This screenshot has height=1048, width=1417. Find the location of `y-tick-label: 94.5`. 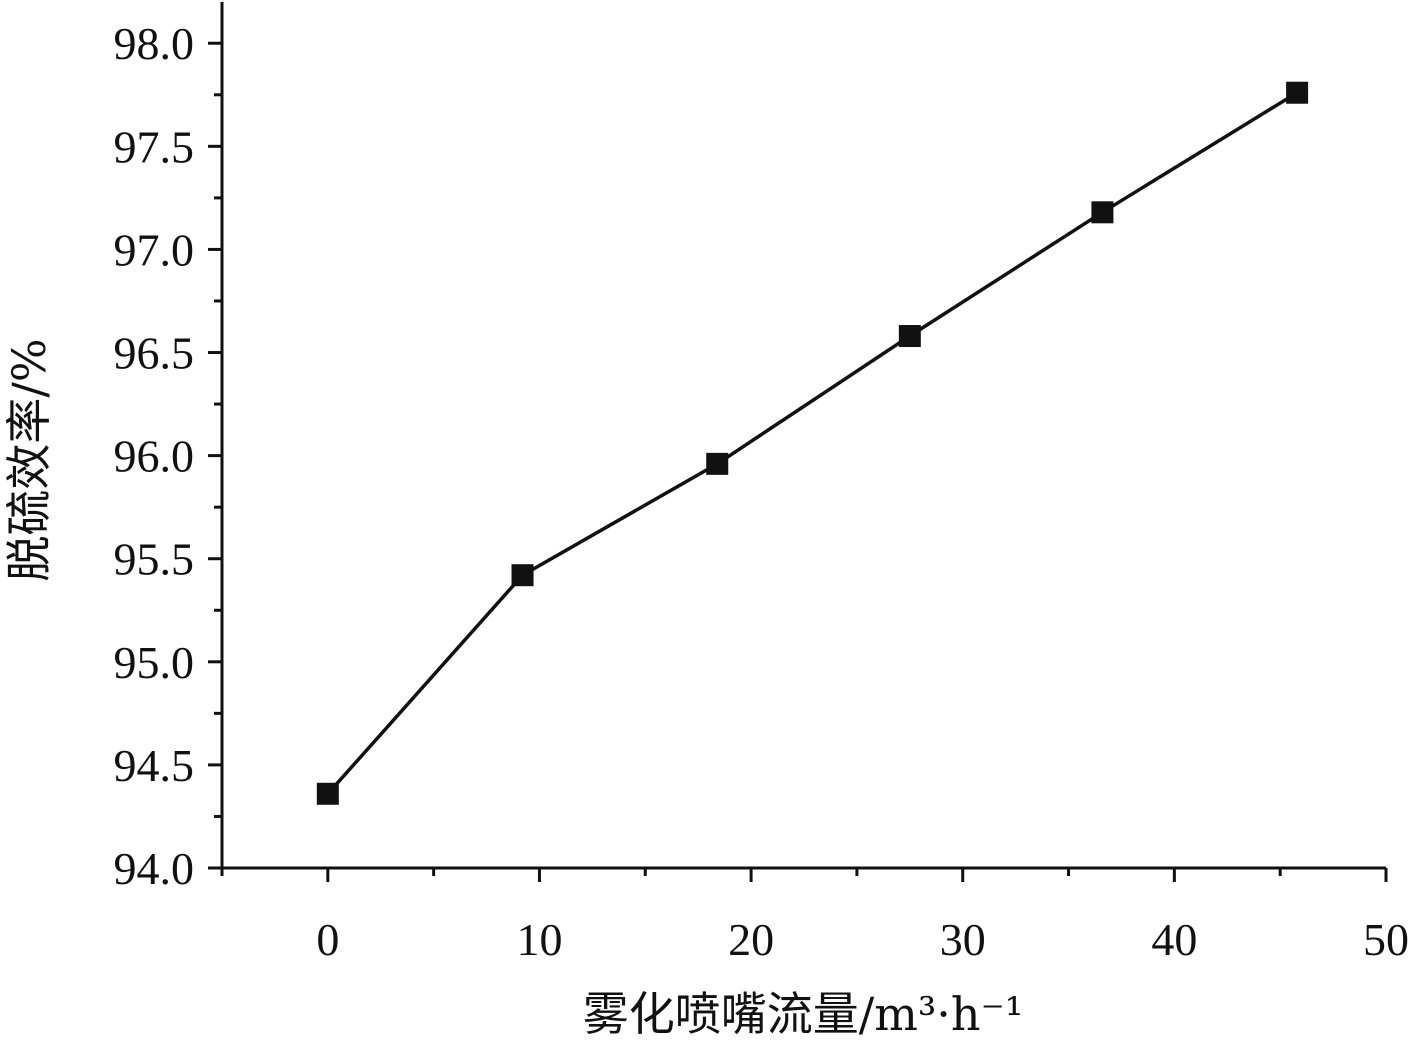

y-tick-label: 94.5 is located at coordinates (154, 765).